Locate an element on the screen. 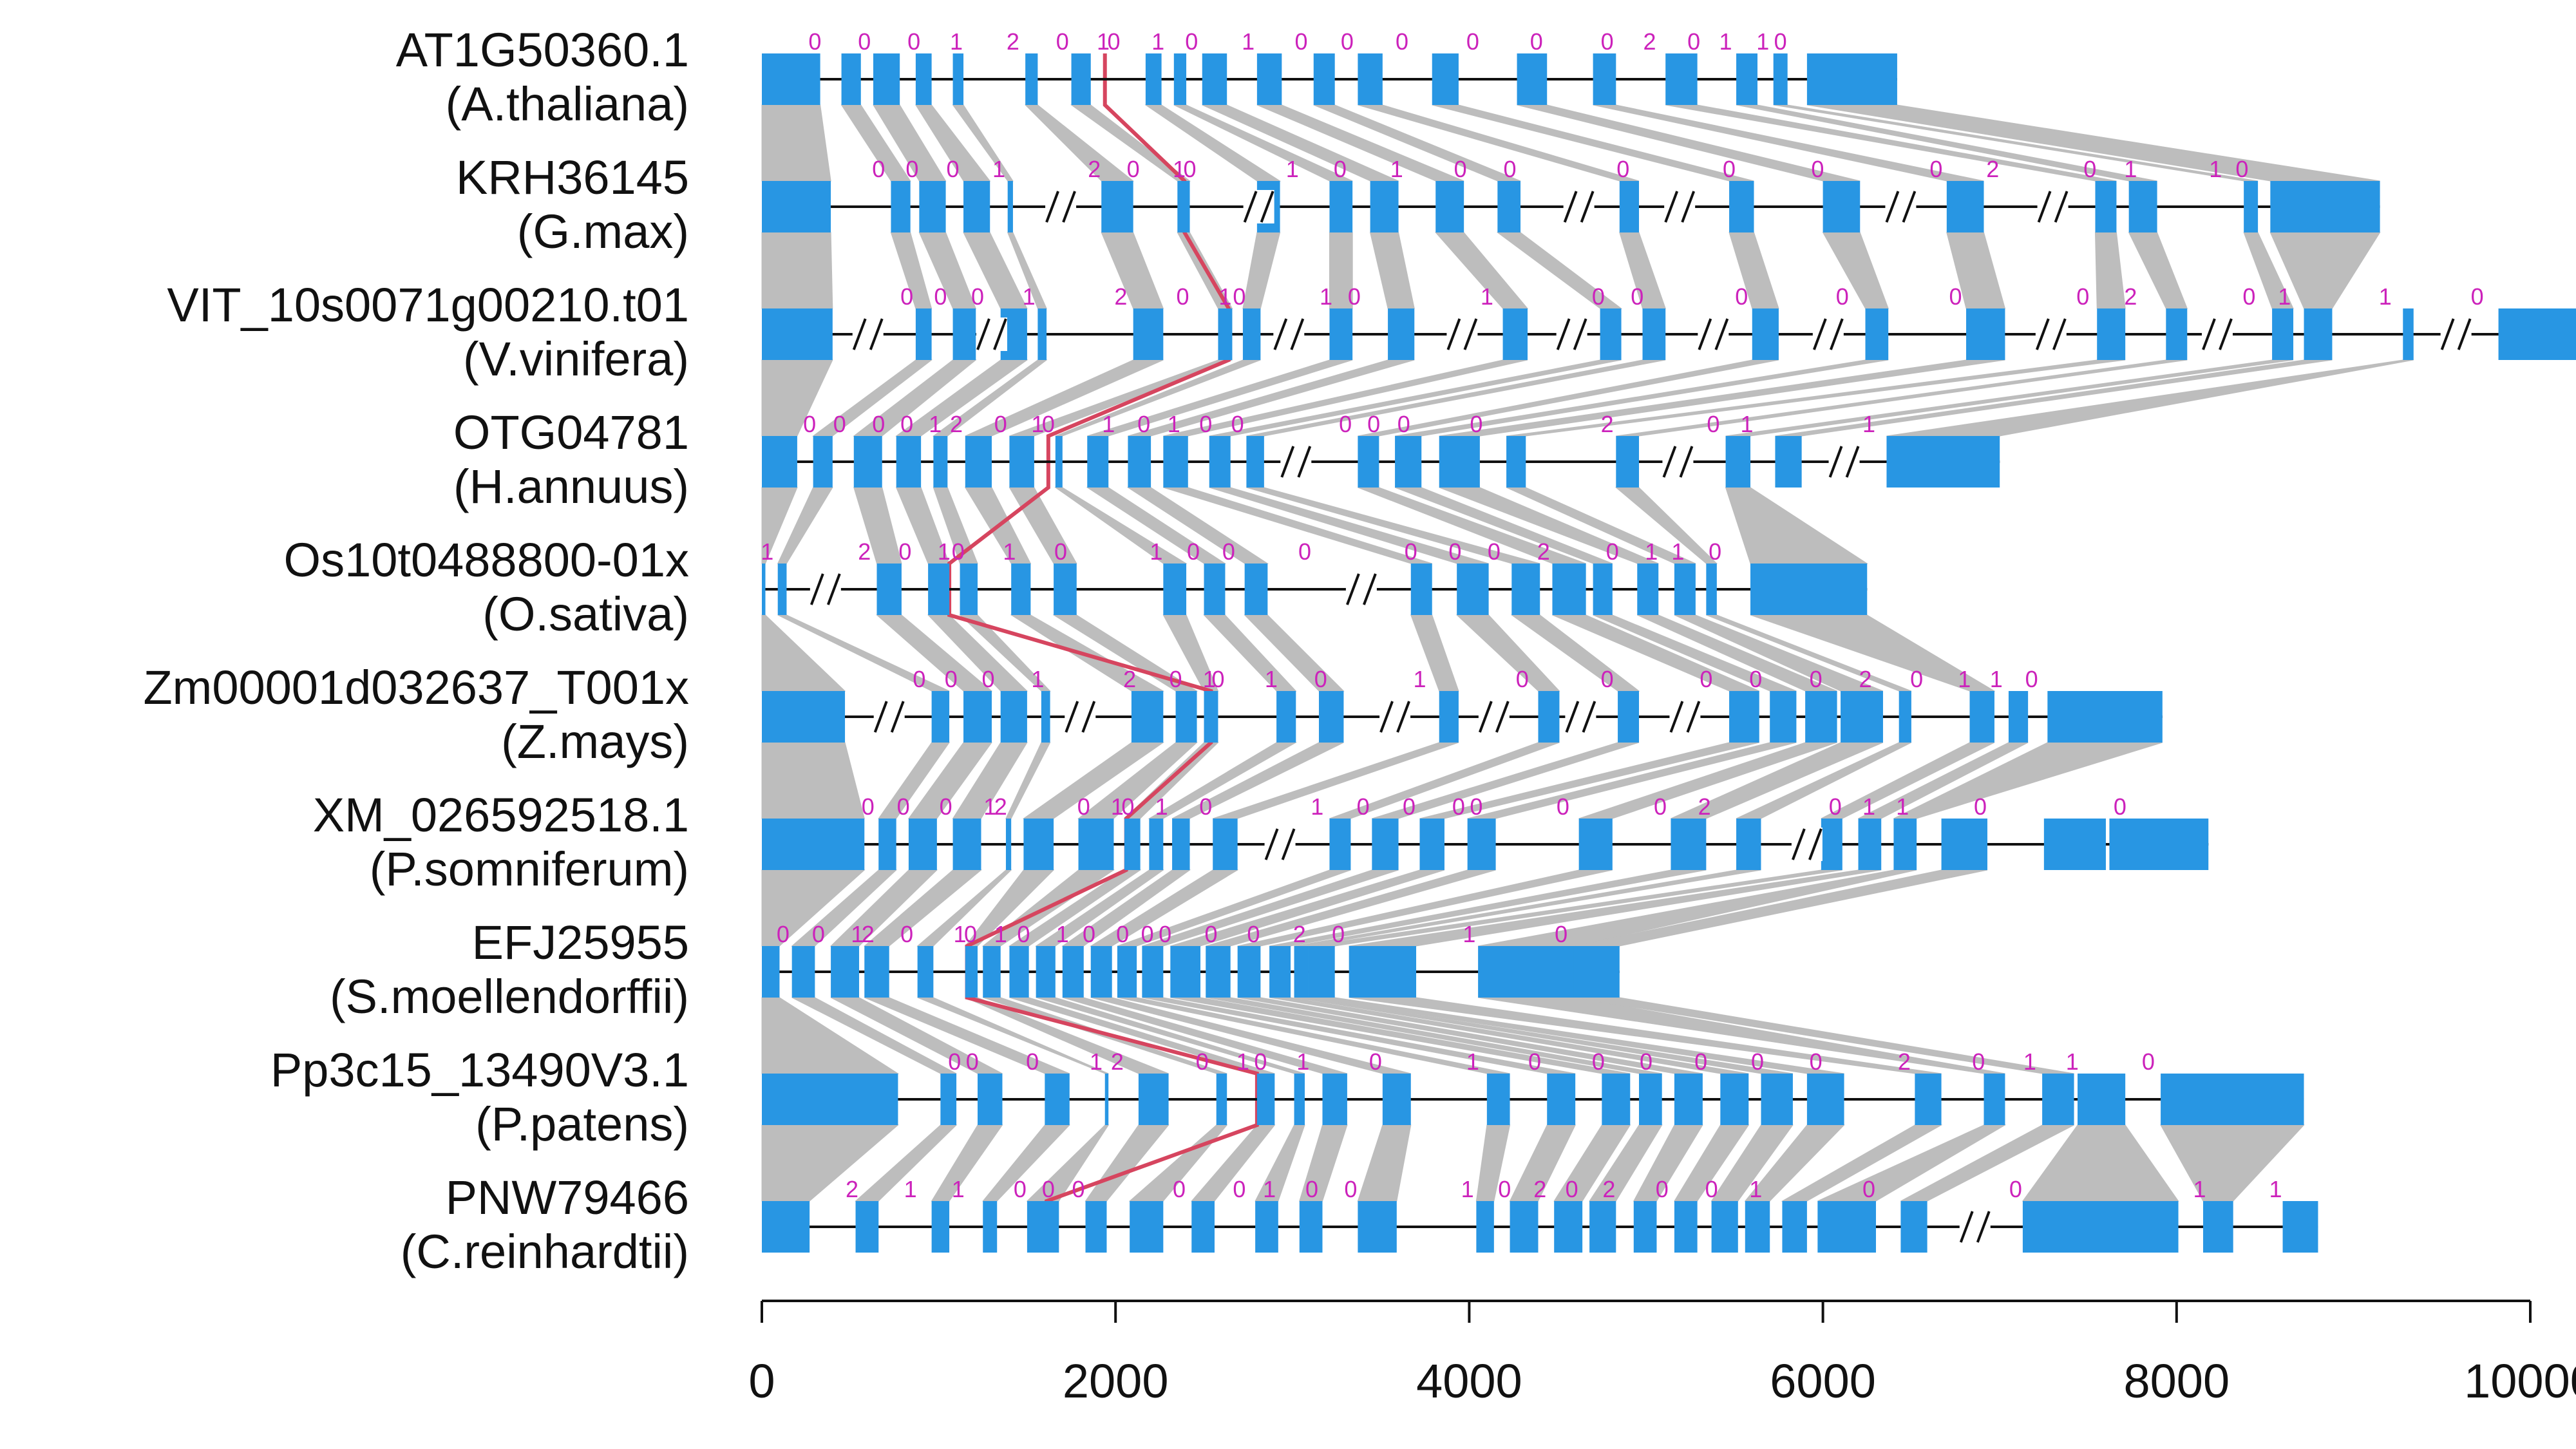 The width and height of the screenshot is (2576, 1449). gene-track: 0 0 12 0 10 1 0 1 0 0 0 0 0 0 2 0 1 0 is located at coordinates (1191, 959).